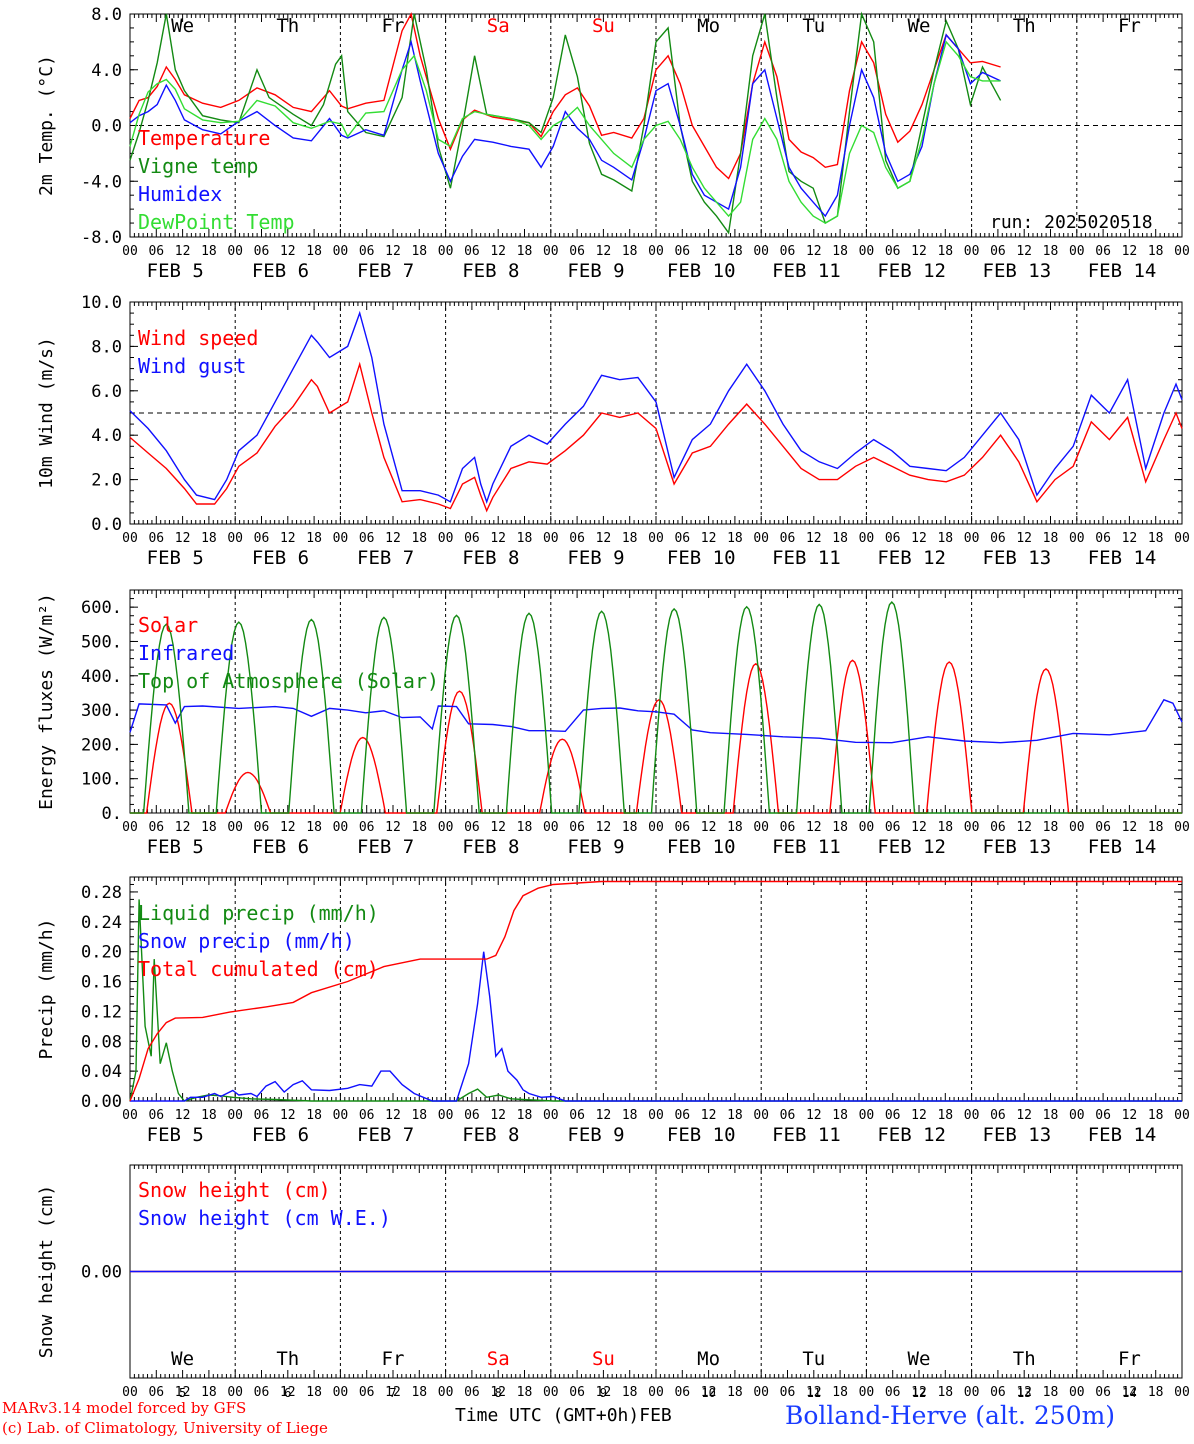  I want to click on day-number: 6, so click(287, 1393).